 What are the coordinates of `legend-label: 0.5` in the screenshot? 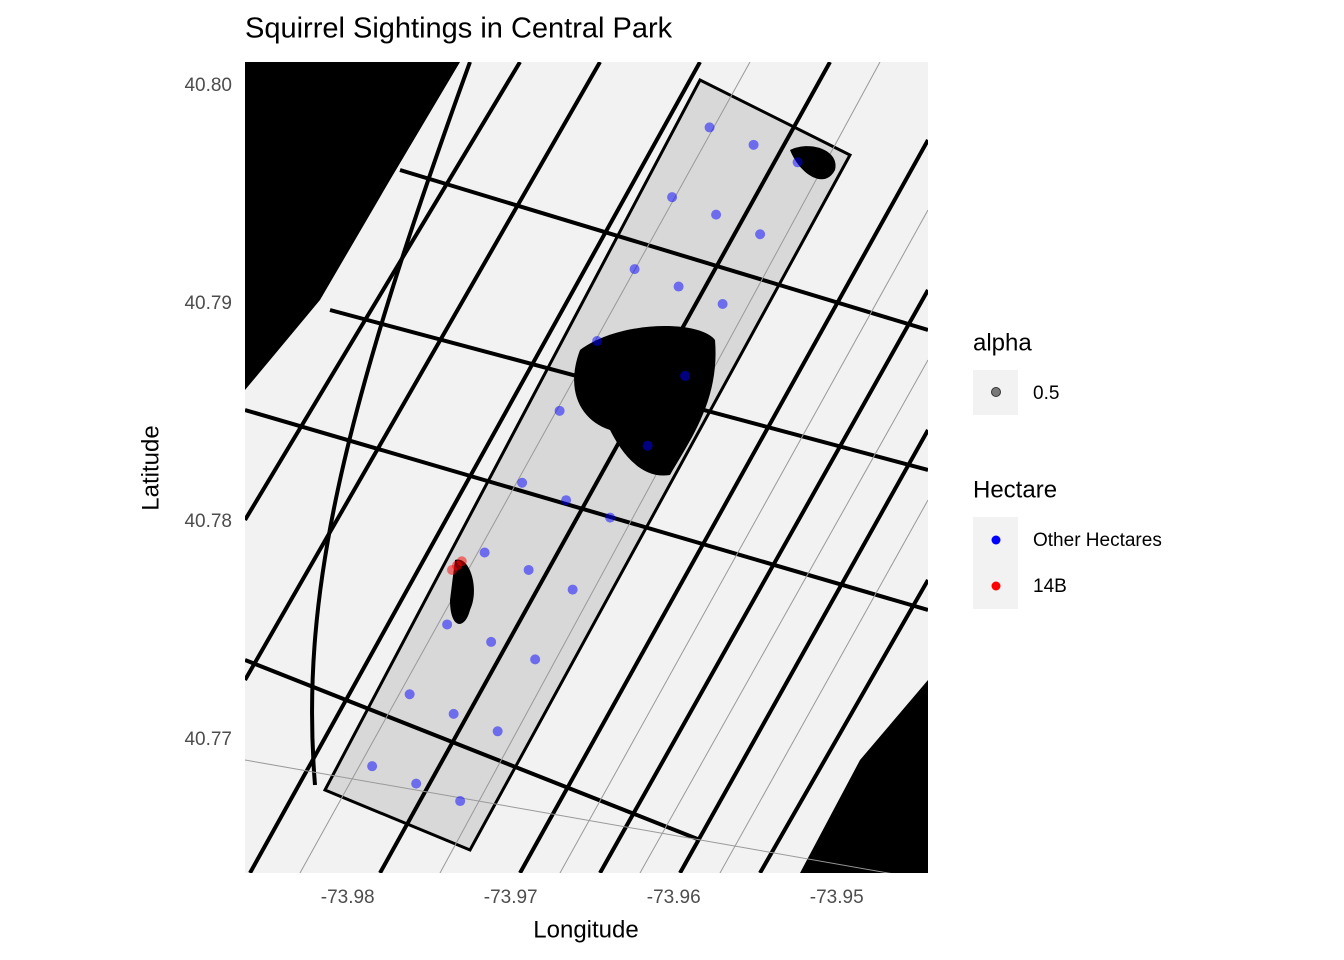 It's located at (1046, 393).